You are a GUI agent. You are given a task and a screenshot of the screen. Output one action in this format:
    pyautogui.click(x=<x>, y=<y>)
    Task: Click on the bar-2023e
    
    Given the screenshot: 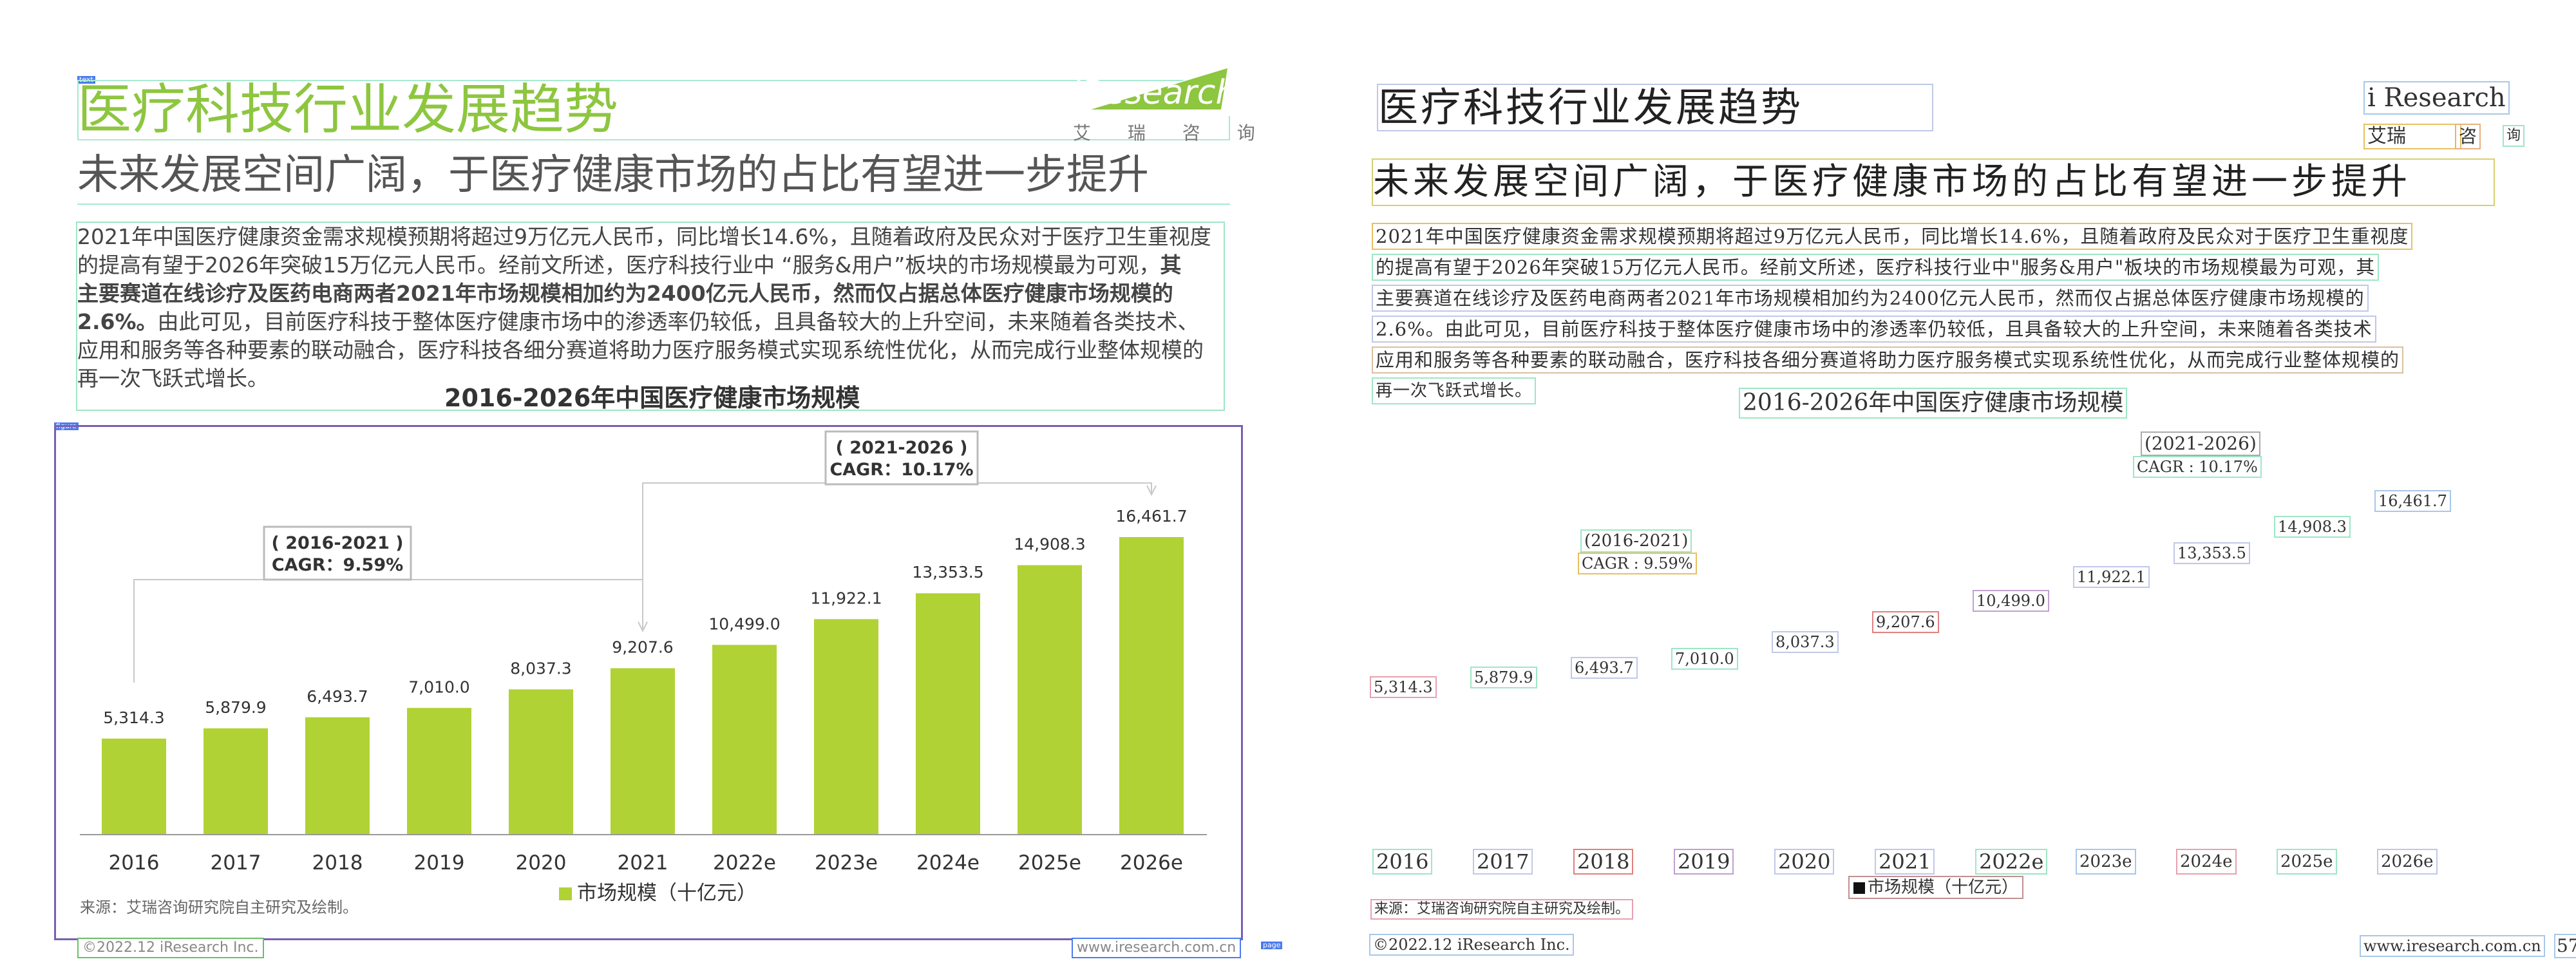 What is the action you would take?
    pyautogui.click(x=846, y=727)
    